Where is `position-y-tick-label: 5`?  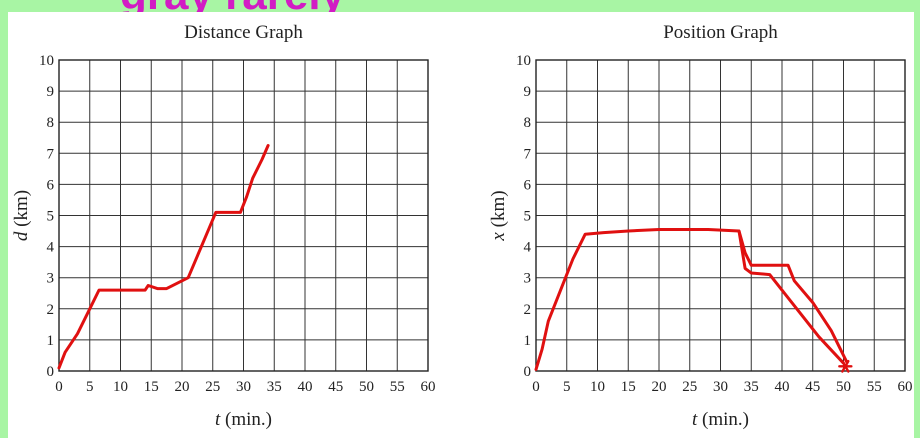 position-y-tick-label: 5 is located at coordinates (528, 217).